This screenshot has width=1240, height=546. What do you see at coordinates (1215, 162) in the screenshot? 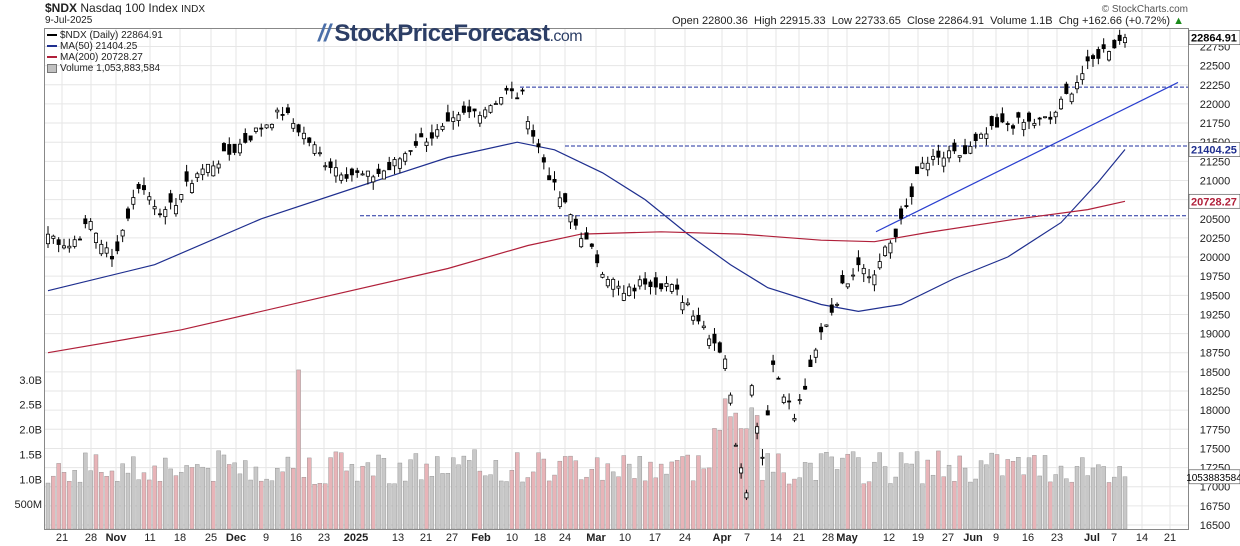
I see `y-tick-label: 21250` at bounding box center [1215, 162].